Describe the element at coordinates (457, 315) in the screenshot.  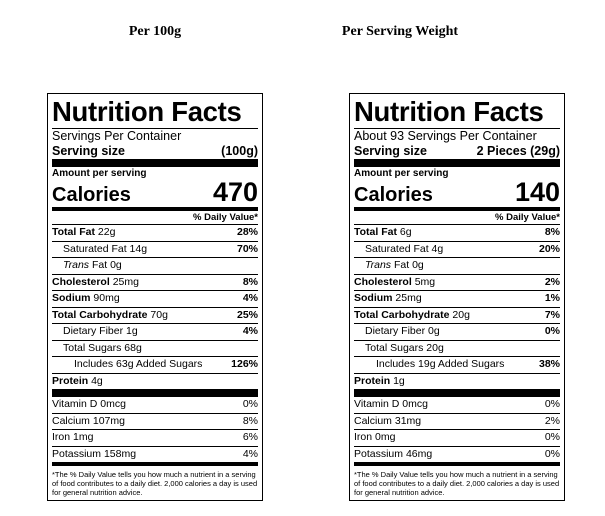
I see `nutrient-row: Total Carbohydrate 20g 7%` at that location.